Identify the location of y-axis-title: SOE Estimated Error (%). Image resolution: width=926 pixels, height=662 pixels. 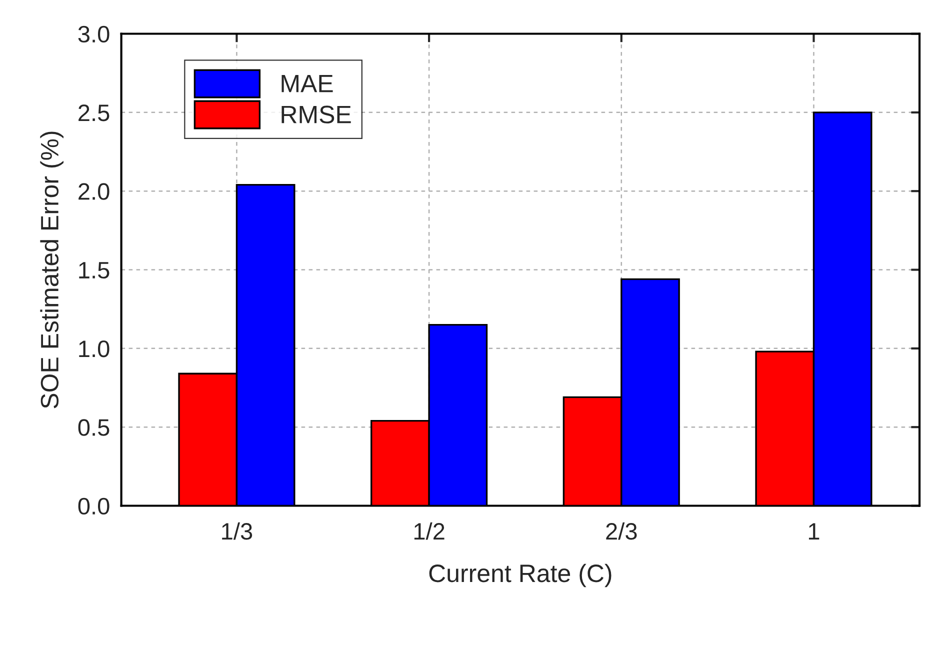
(52, 270).